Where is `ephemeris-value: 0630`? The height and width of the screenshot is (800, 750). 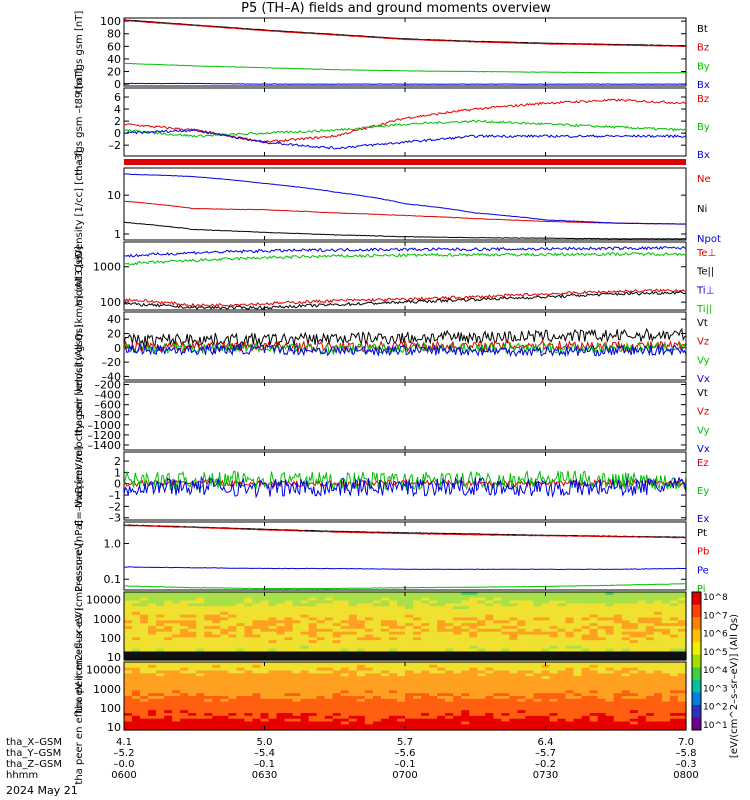 ephemeris-value: 0630 is located at coordinates (264, 775).